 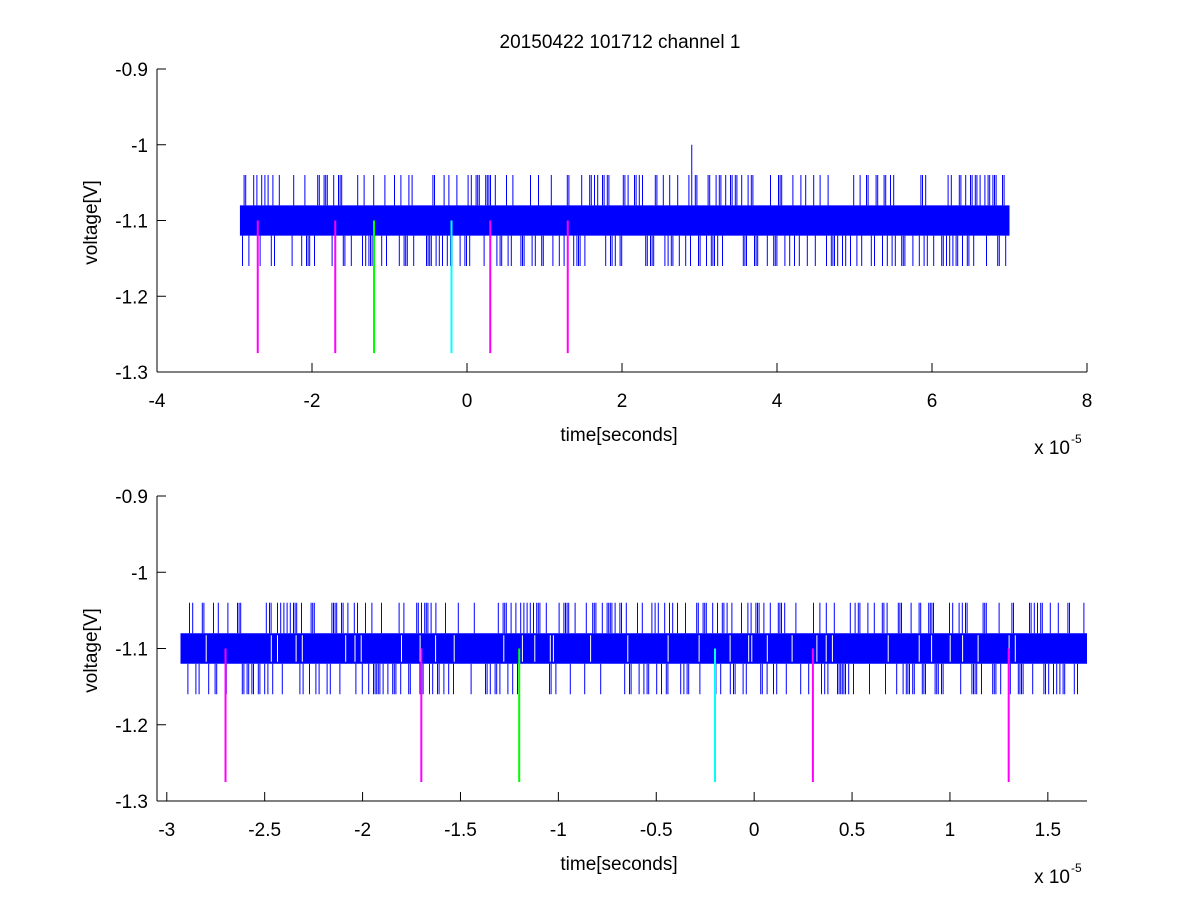 I want to click on x-tick-label: 0.5, so click(x=852, y=830).